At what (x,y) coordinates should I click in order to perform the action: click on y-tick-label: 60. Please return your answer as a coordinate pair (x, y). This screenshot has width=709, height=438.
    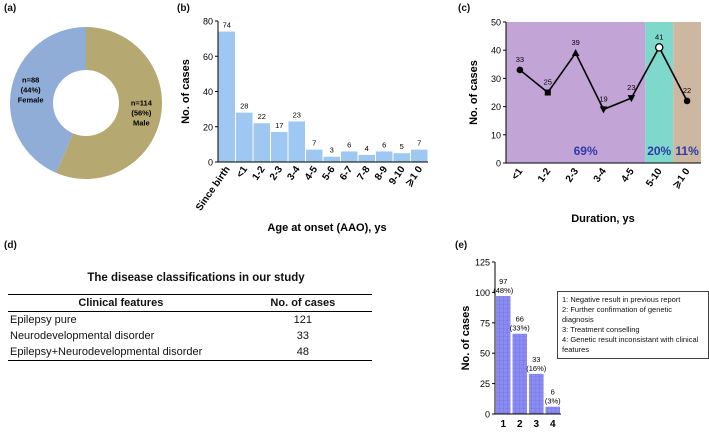
    Looking at the image, I should click on (208, 57).